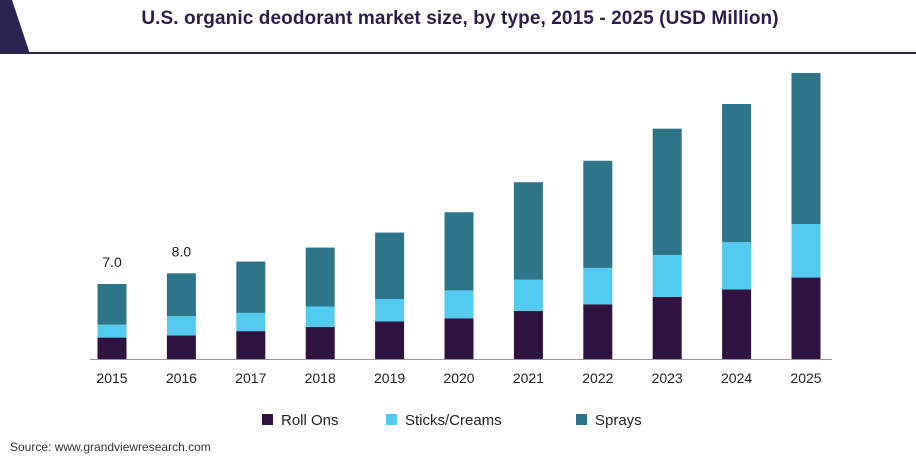 This screenshot has width=916, height=457. I want to click on x-tick-label-2023: 2023, so click(667, 378).